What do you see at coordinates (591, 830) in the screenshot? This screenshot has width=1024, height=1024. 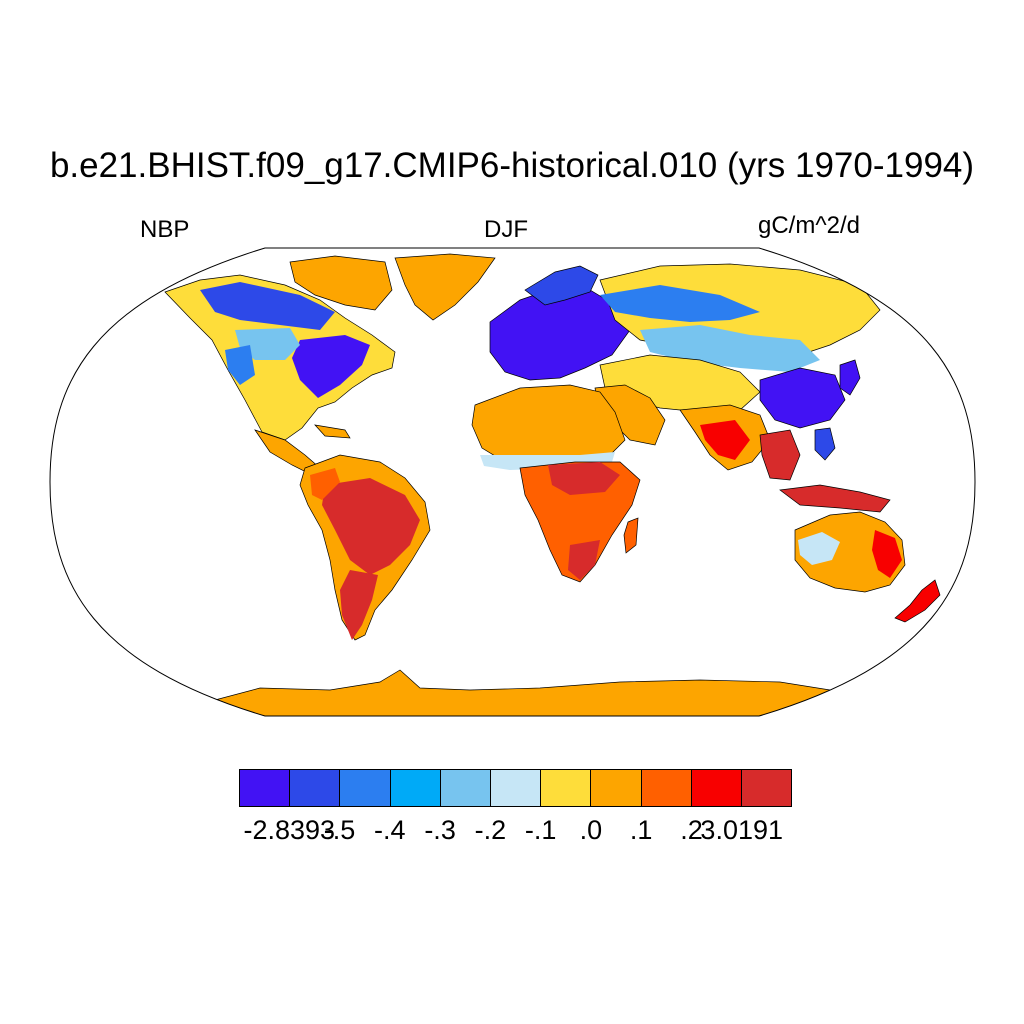 I see `colorbar-tick-label: .0` at bounding box center [591, 830].